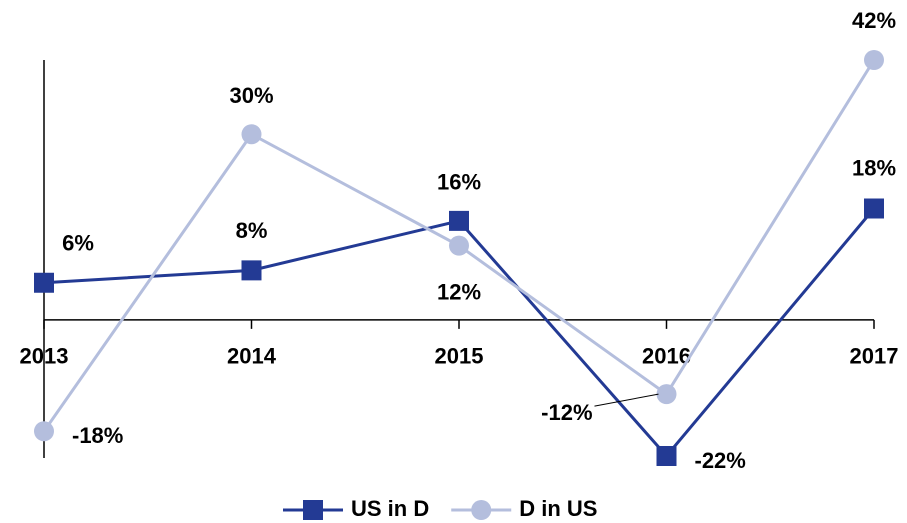 This screenshot has height=523, width=907. I want to click on data-label: 30%, so click(251, 95).